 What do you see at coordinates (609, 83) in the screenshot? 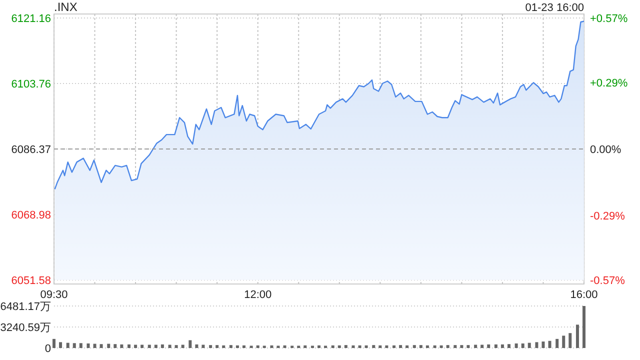
I see `y2-tick-label: +0.29%` at bounding box center [609, 83].